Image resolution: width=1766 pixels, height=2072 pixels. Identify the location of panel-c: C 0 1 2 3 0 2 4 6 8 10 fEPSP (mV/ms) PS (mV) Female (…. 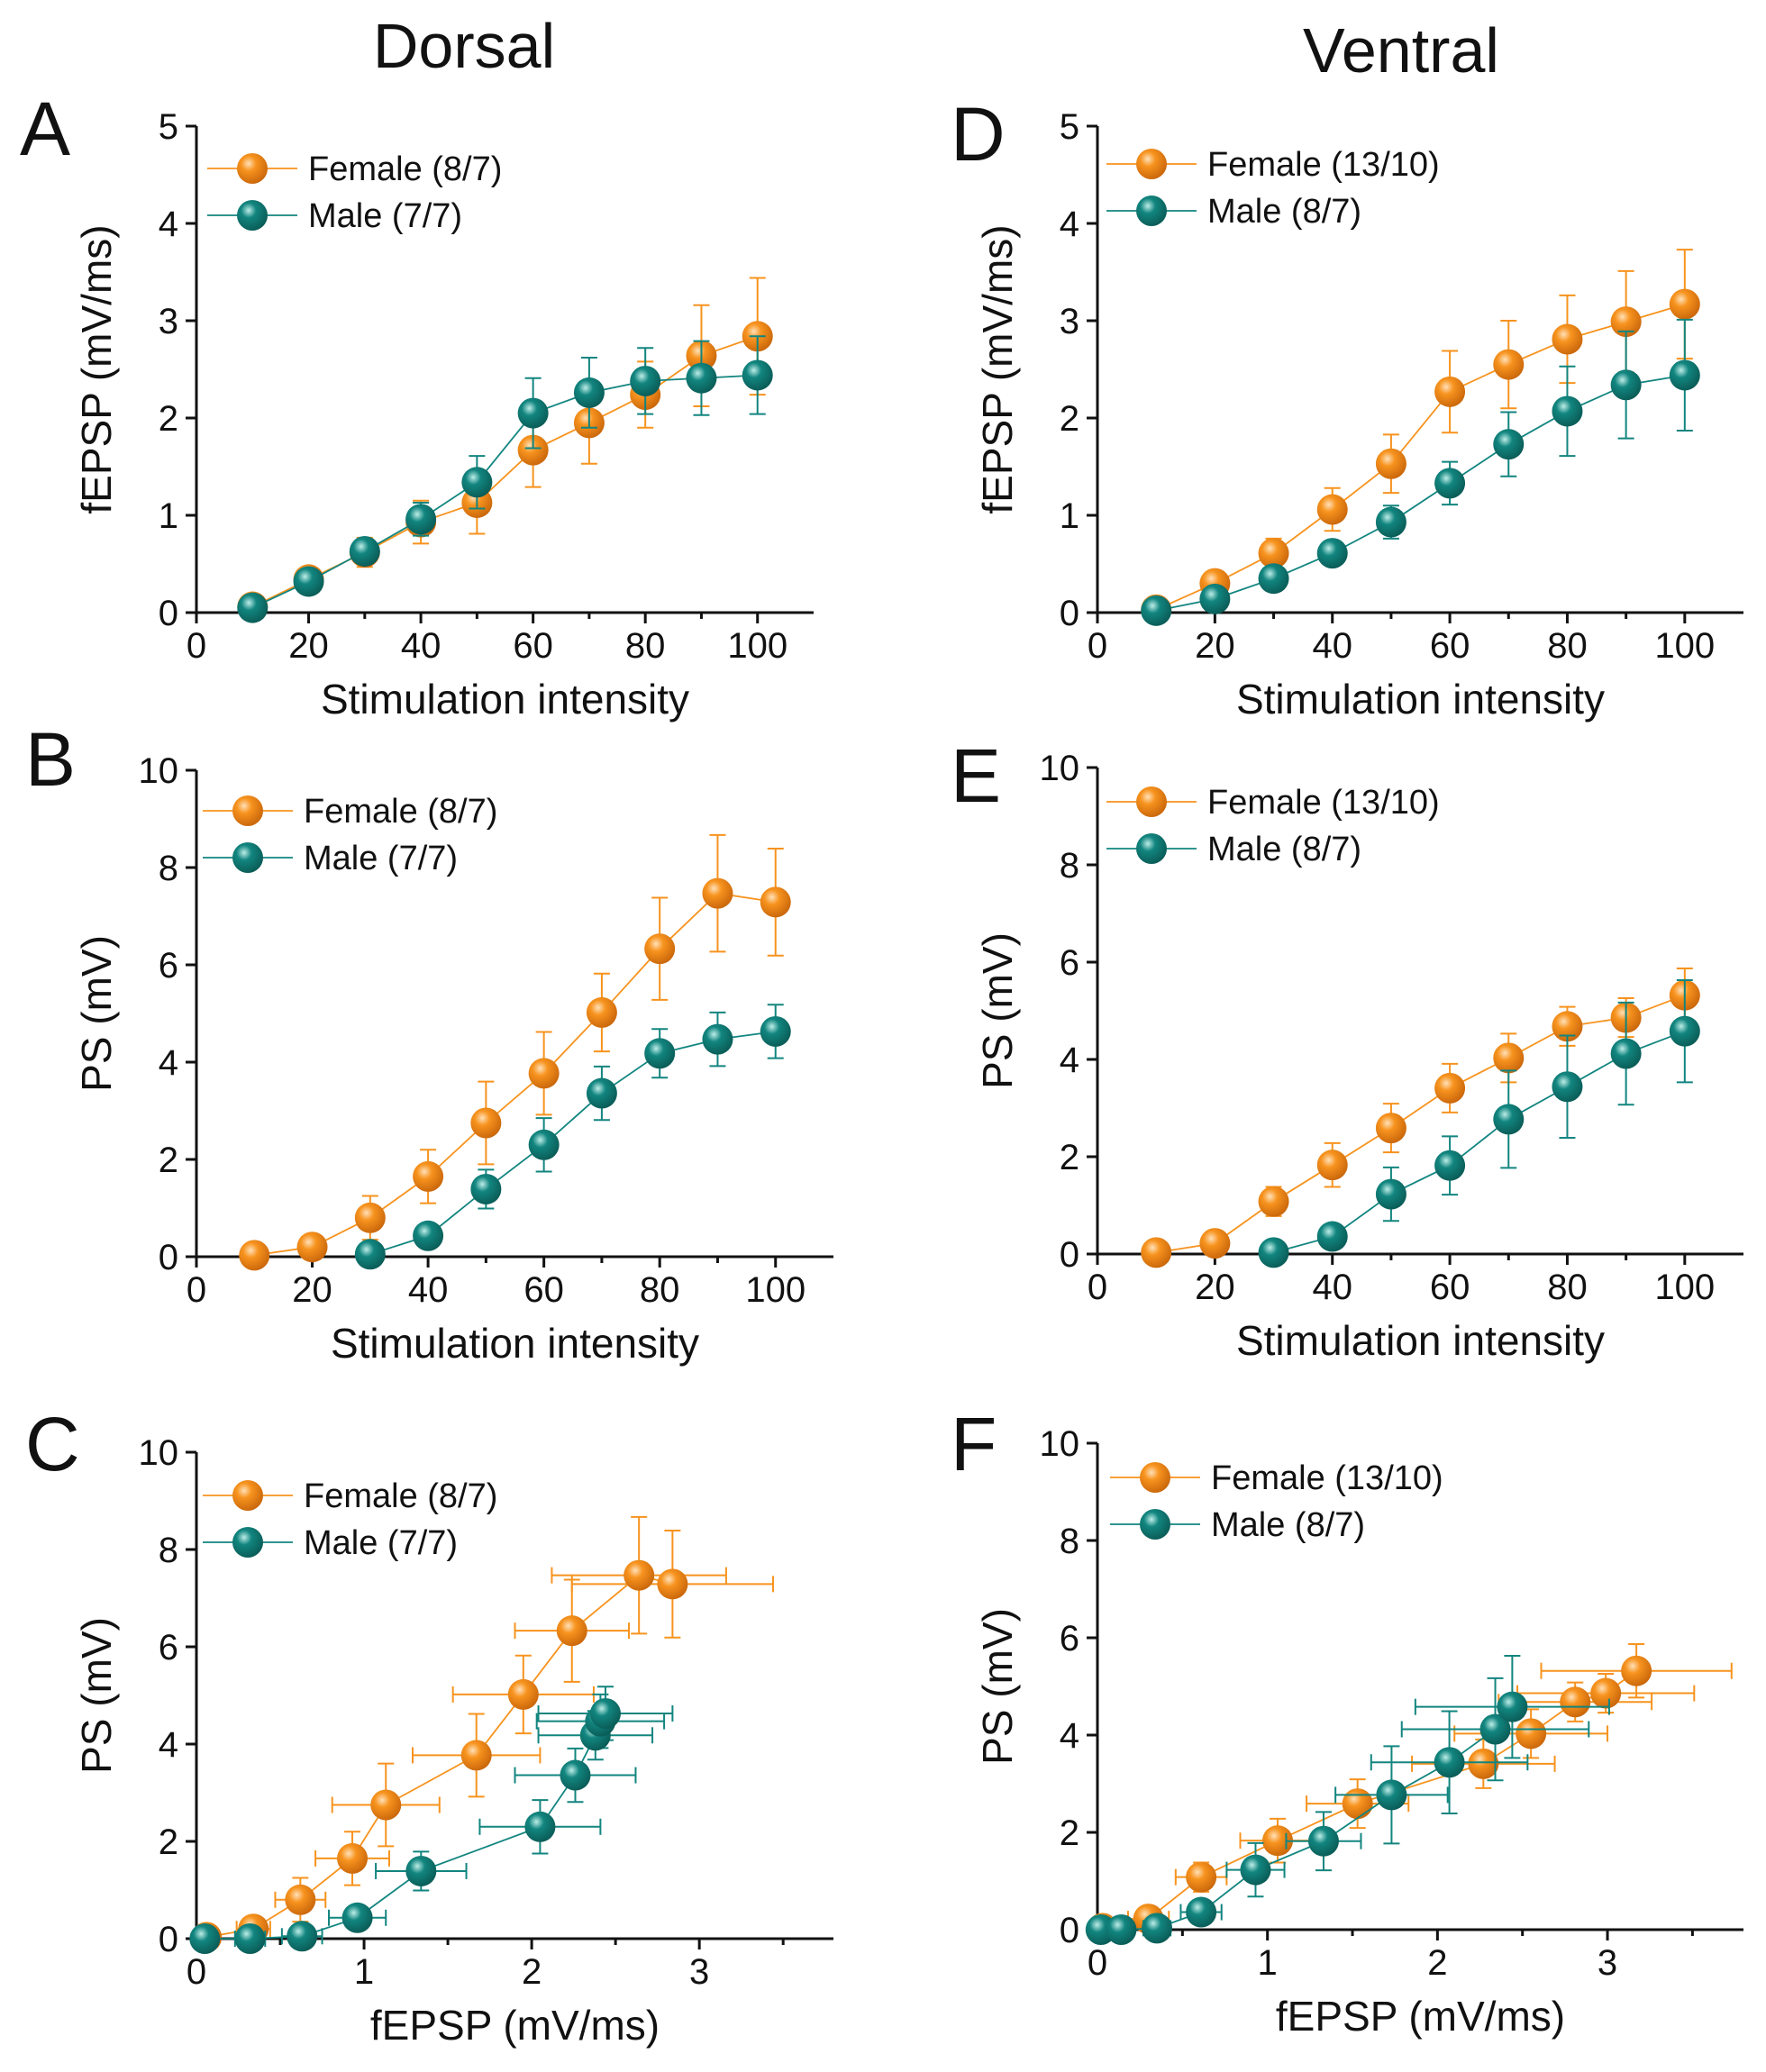
(429, 1725).